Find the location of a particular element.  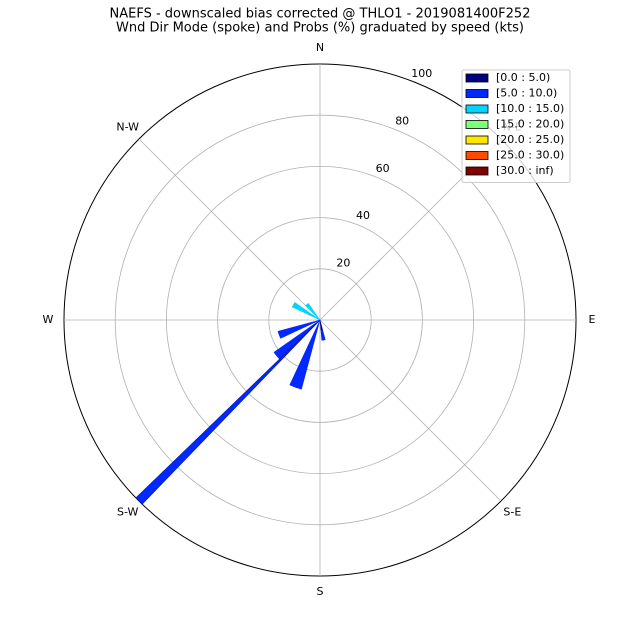

direction-label: N is located at coordinates (320, 47).